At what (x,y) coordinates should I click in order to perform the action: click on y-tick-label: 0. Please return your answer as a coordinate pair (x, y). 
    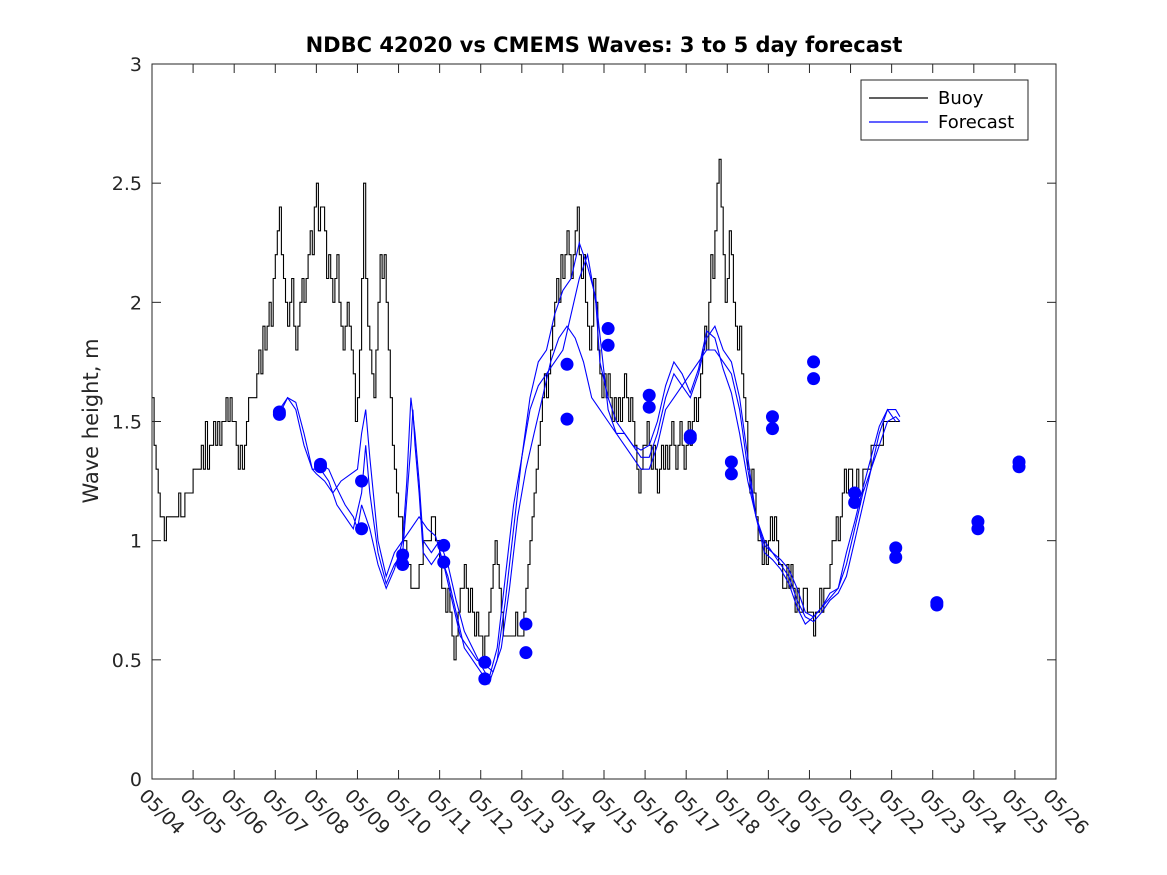
    Looking at the image, I should click on (136, 780).